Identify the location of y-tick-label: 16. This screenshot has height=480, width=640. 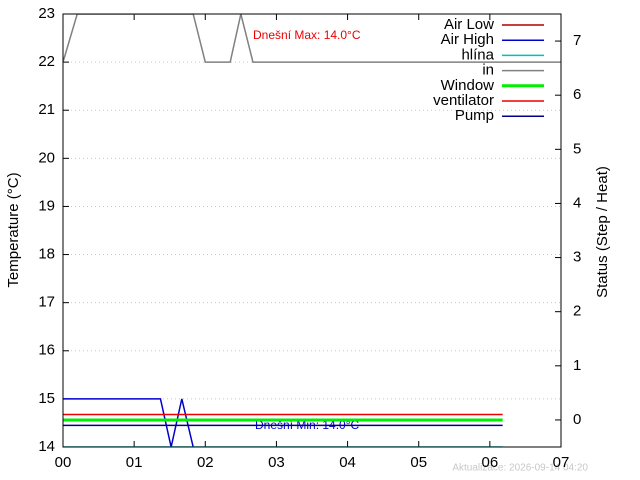
(46, 350).